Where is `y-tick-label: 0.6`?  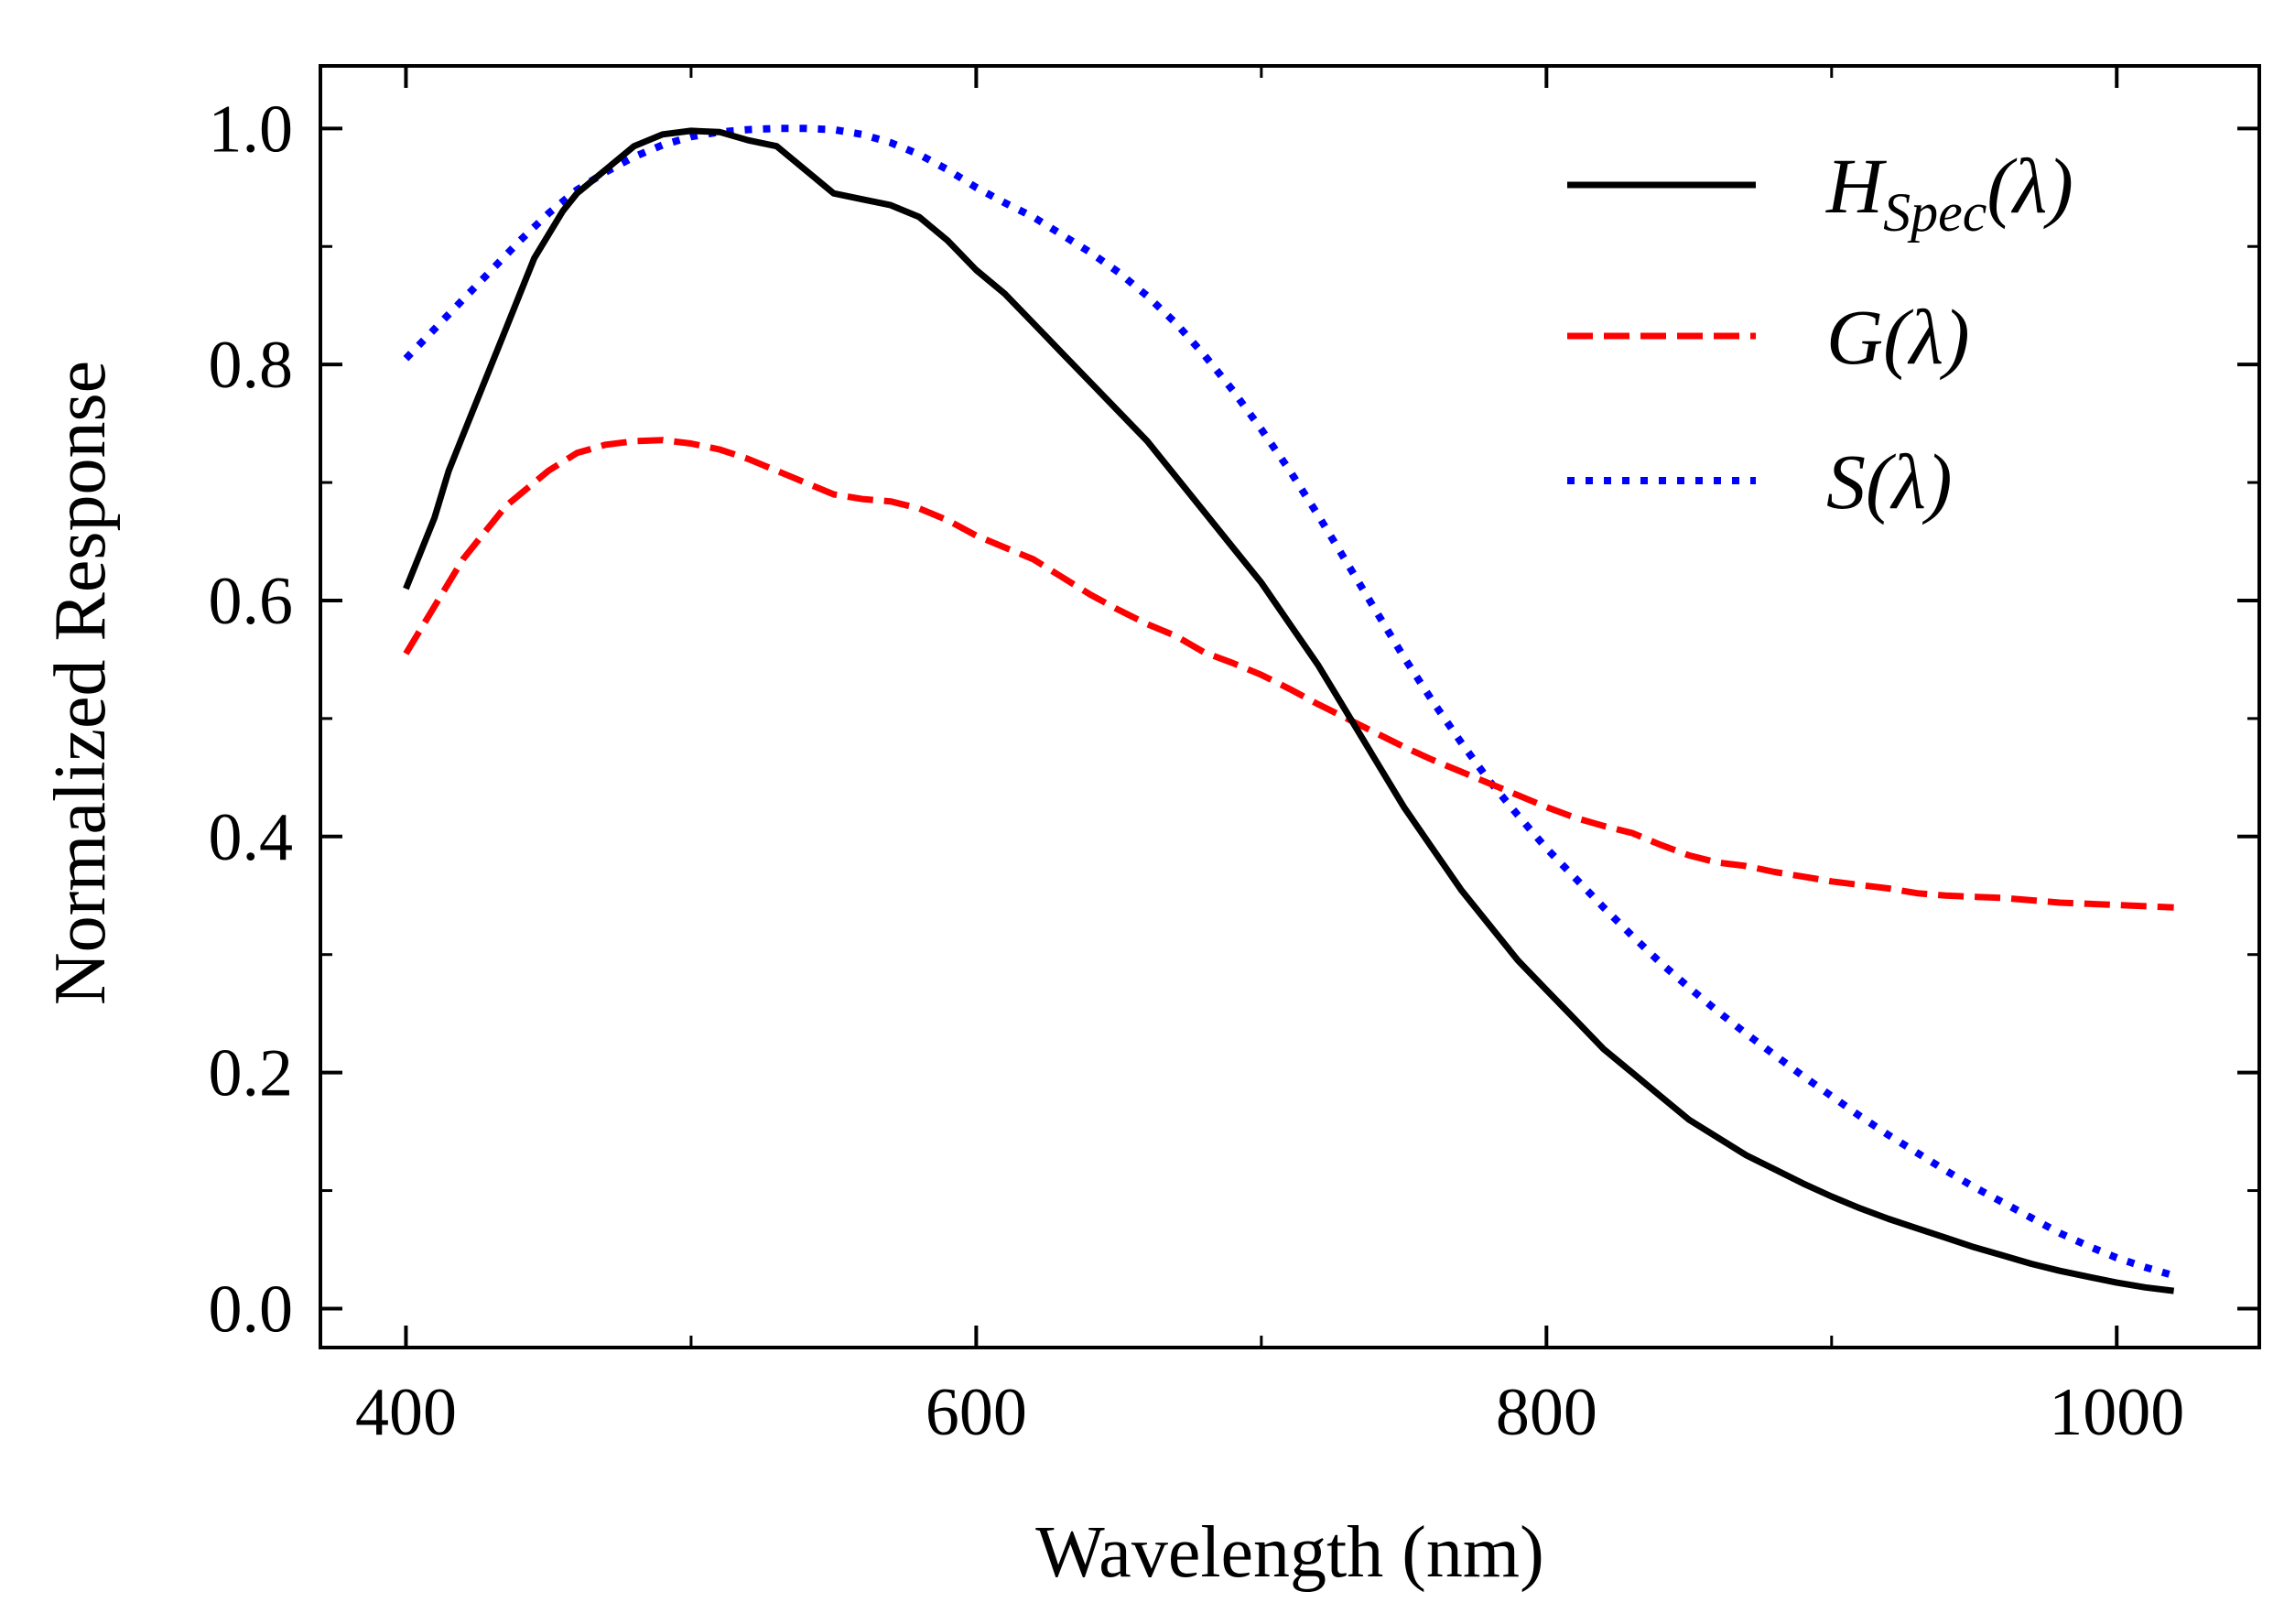
y-tick-label: 0.6 is located at coordinates (251, 601).